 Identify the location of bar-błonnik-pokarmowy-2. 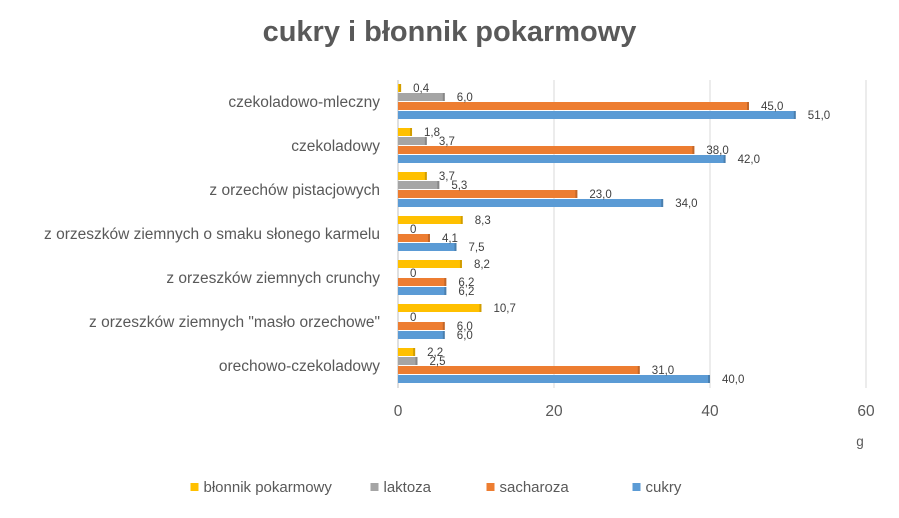
(405, 132).